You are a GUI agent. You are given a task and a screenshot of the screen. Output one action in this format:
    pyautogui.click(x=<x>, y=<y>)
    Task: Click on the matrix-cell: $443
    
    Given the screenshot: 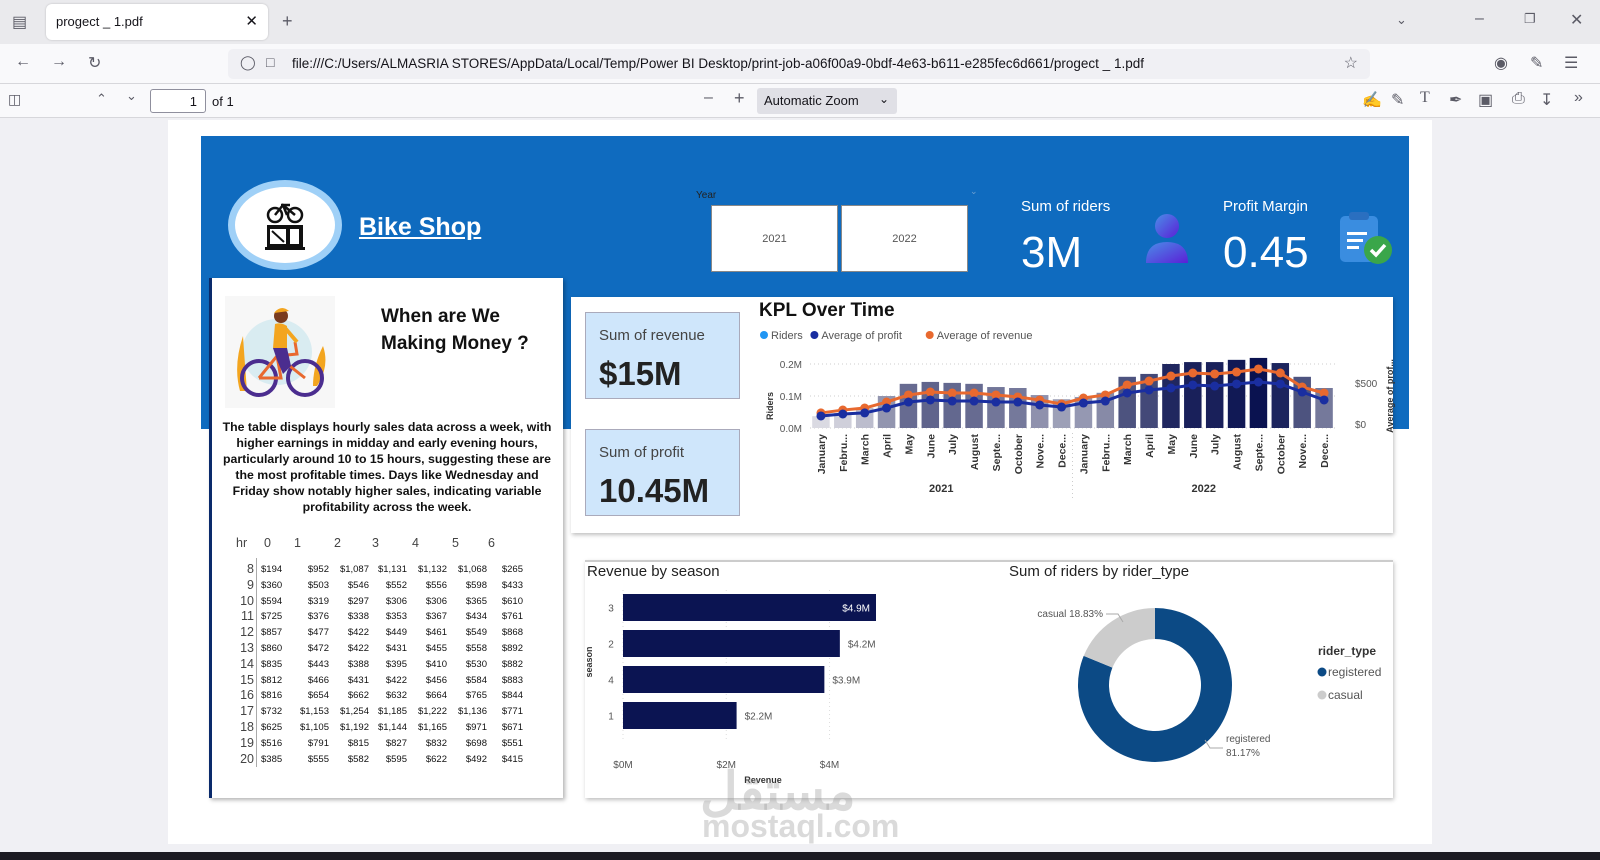 What is the action you would take?
    pyautogui.click(x=318, y=664)
    